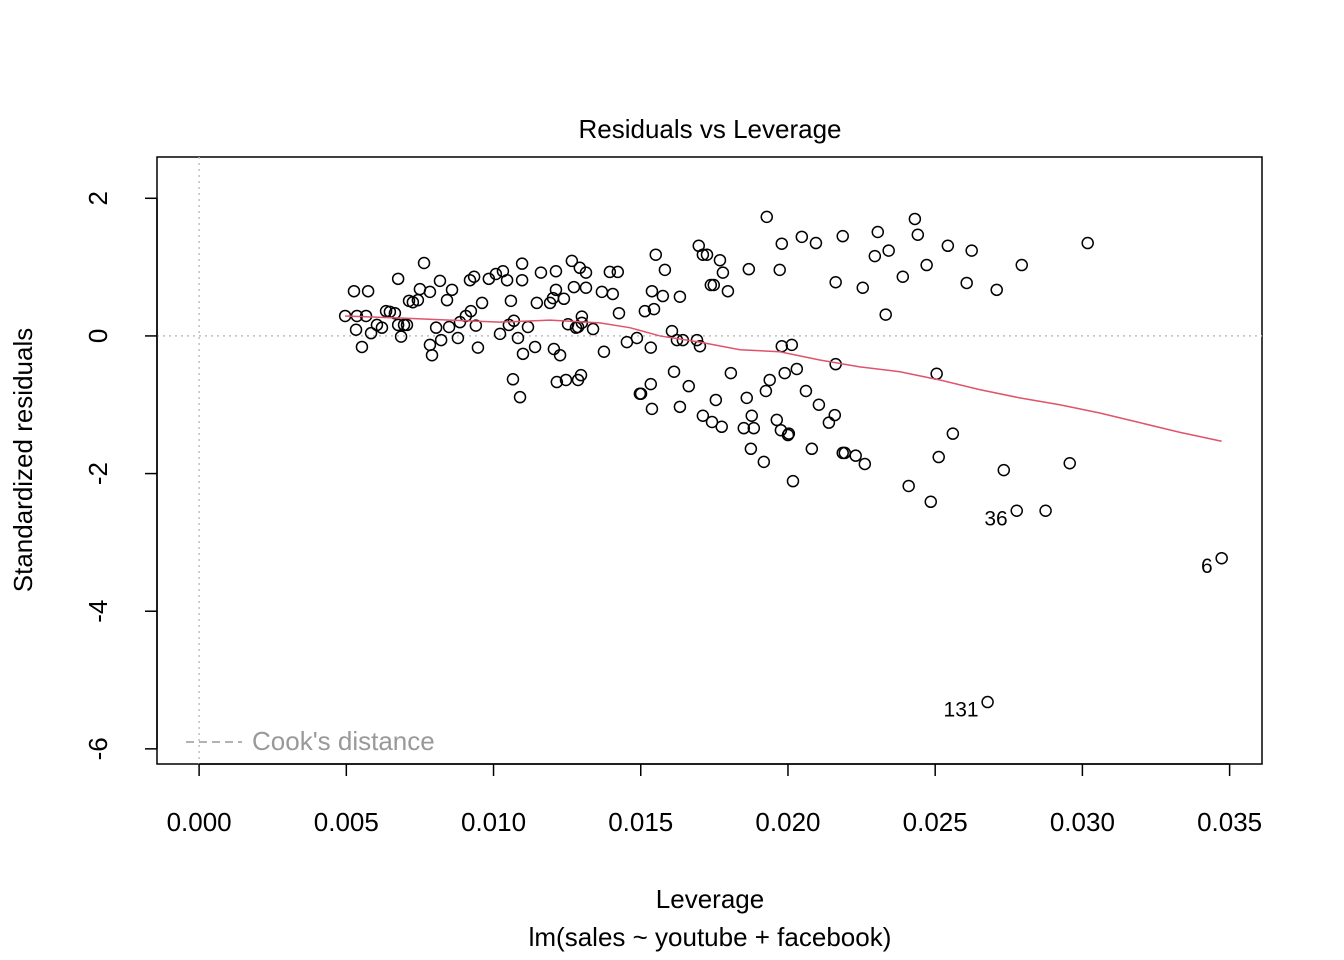 This screenshot has width=1344, height=960. What do you see at coordinates (710, 899) in the screenshot?
I see `x-axis-label: Leverage` at bounding box center [710, 899].